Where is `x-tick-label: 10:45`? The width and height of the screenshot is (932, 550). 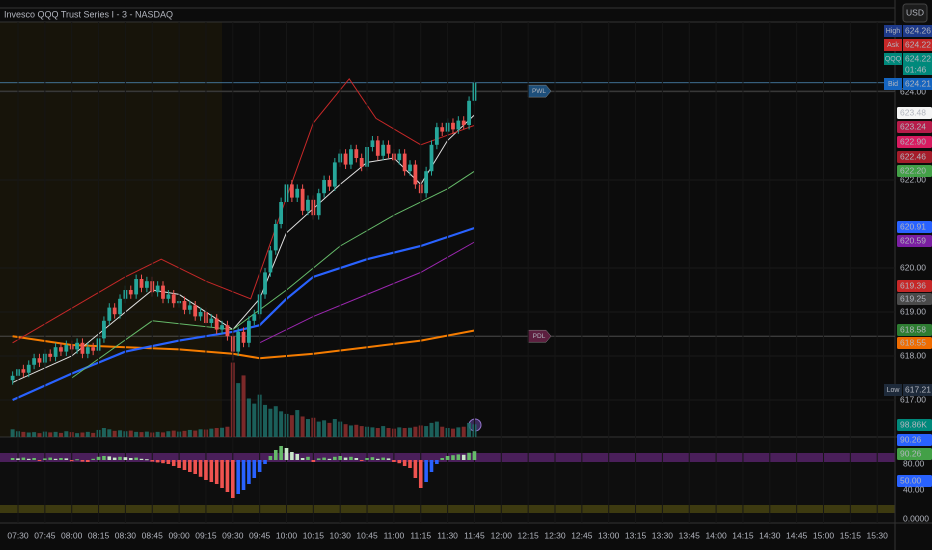 x-tick-label: 10:45 is located at coordinates (367, 535).